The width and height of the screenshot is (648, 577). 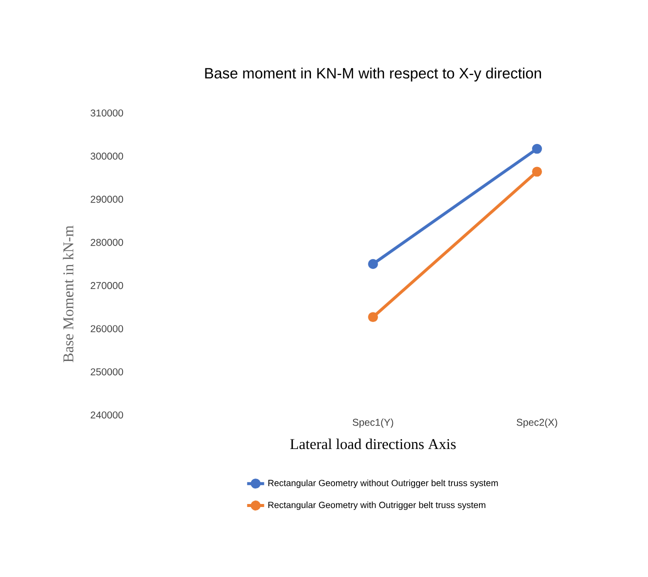 I want to click on x-tick-label: Spec1(Y), so click(x=373, y=423).